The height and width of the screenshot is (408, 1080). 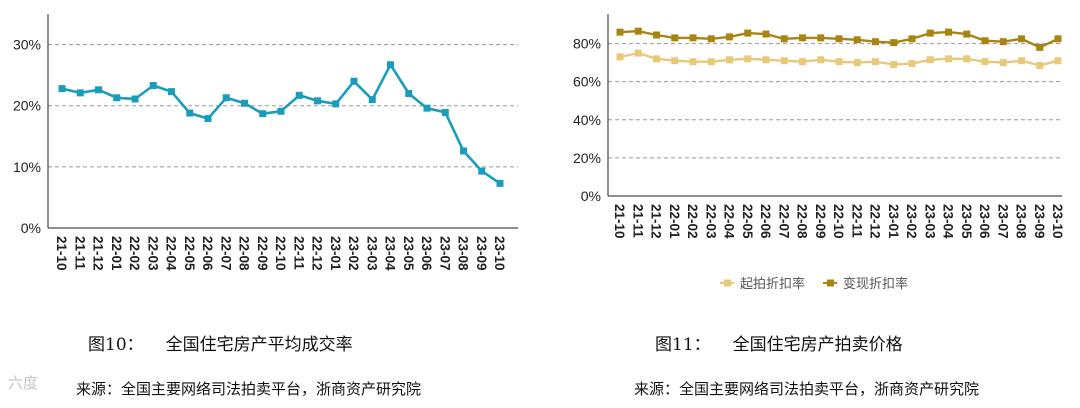 I want to click on y-tick-label: 60%, so click(x=587, y=82).